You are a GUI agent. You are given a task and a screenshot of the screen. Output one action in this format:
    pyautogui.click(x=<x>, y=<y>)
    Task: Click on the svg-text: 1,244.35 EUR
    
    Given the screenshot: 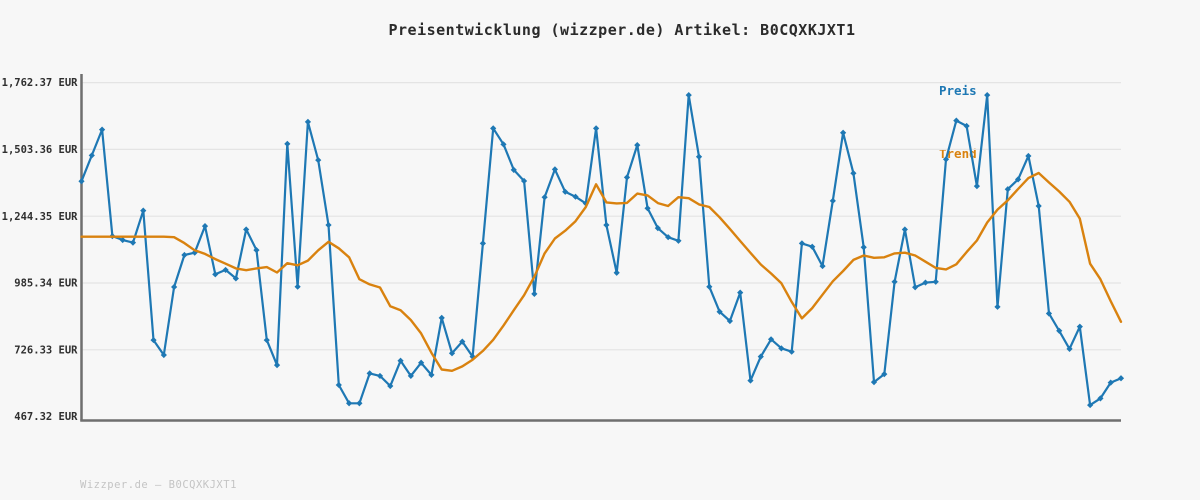 What is the action you would take?
    pyautogui.click(x=40, y=217)
    